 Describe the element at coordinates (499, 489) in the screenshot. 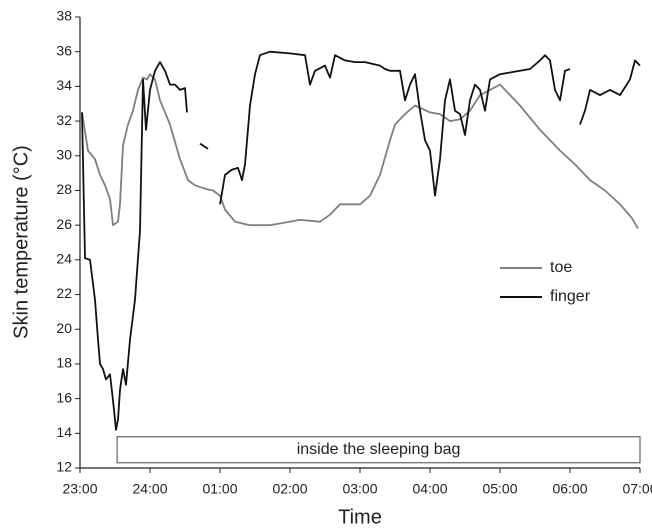

I see `x-tick-label: 05:00` at that location.